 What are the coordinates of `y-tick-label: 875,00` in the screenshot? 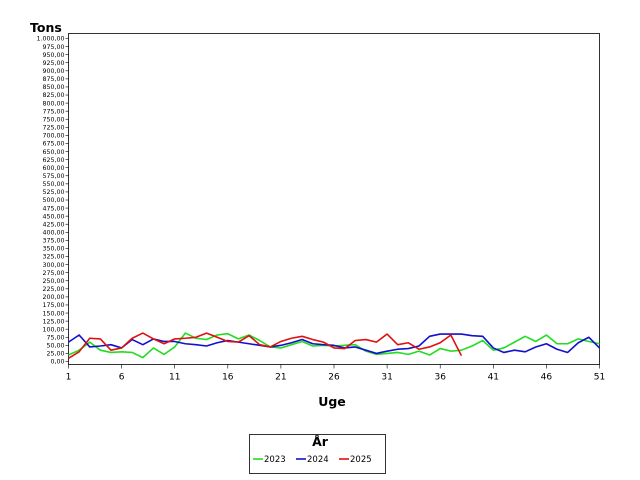 It's located at (53, 79).